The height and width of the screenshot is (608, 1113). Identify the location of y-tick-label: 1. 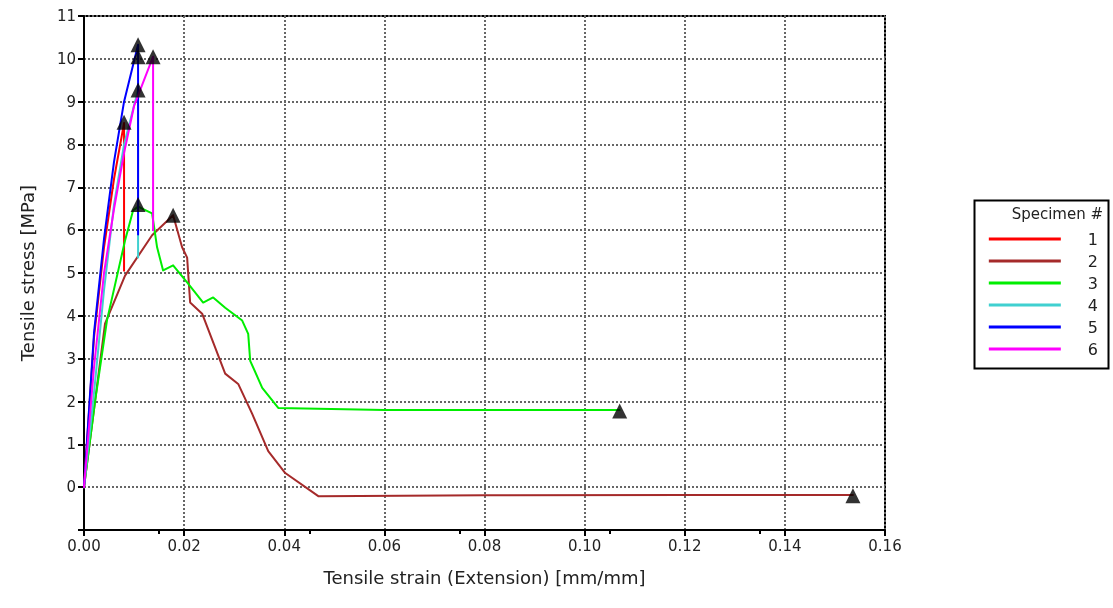
(71, 444).